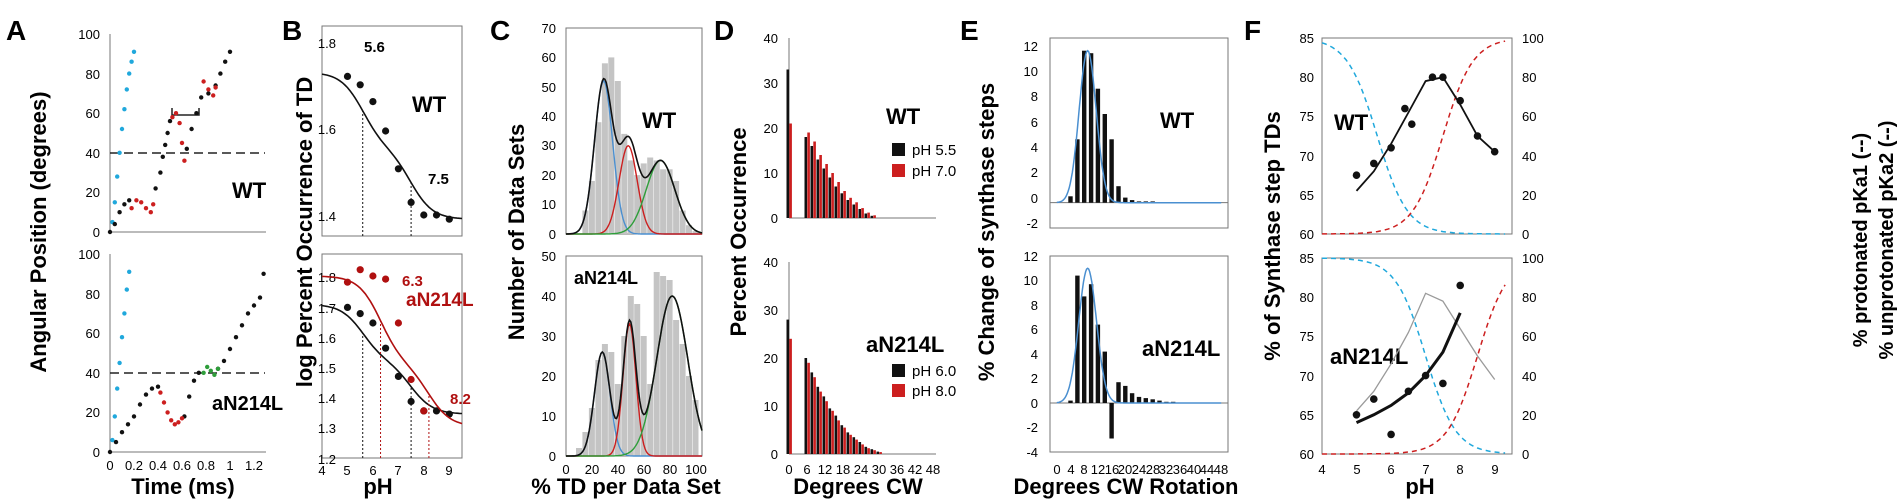  I want to click on x-tick-label: 30, so click(879, 469).